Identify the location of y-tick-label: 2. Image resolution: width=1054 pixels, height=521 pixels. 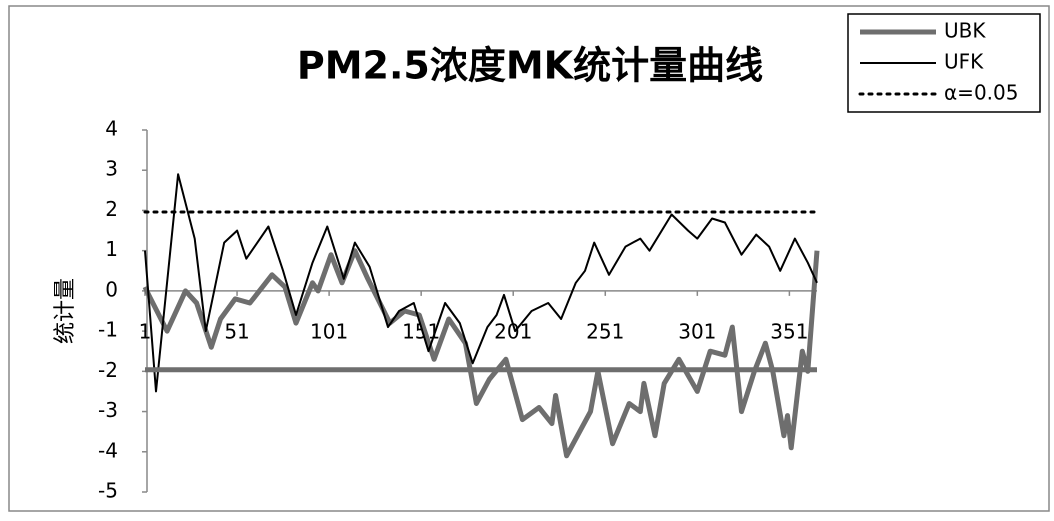
(111, 209).